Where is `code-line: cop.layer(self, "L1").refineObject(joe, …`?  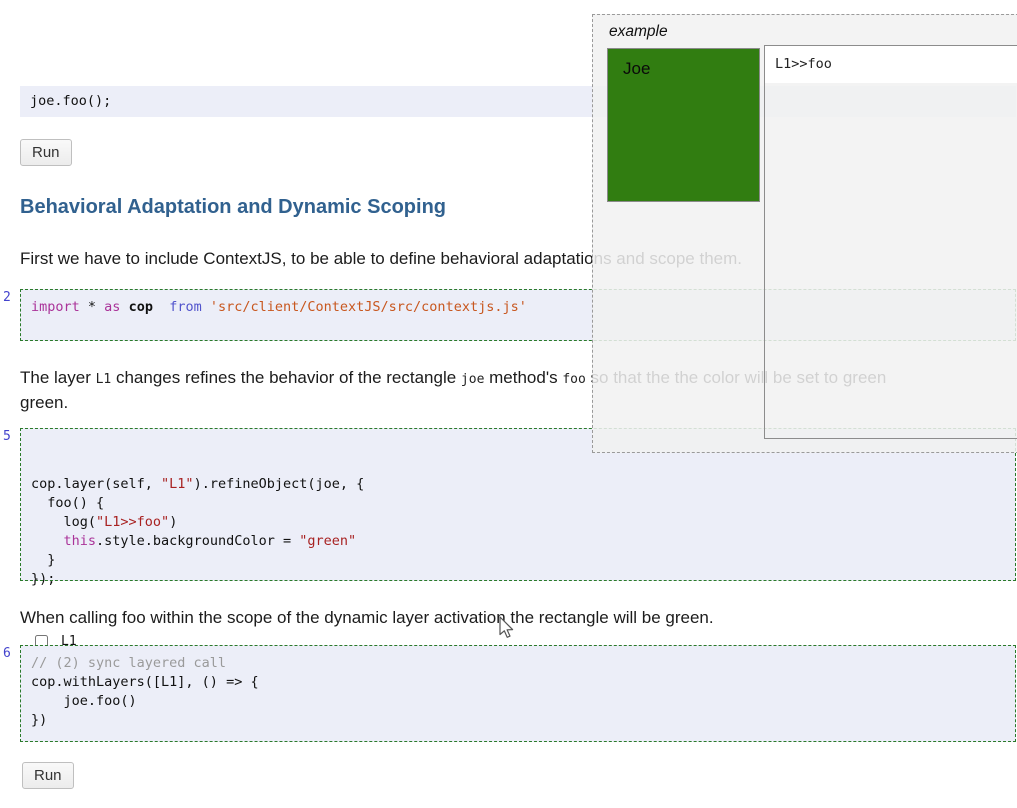
code-line: cop.layer(self, "L1").refineObject(joe, … is located at coordinates (198, 484).